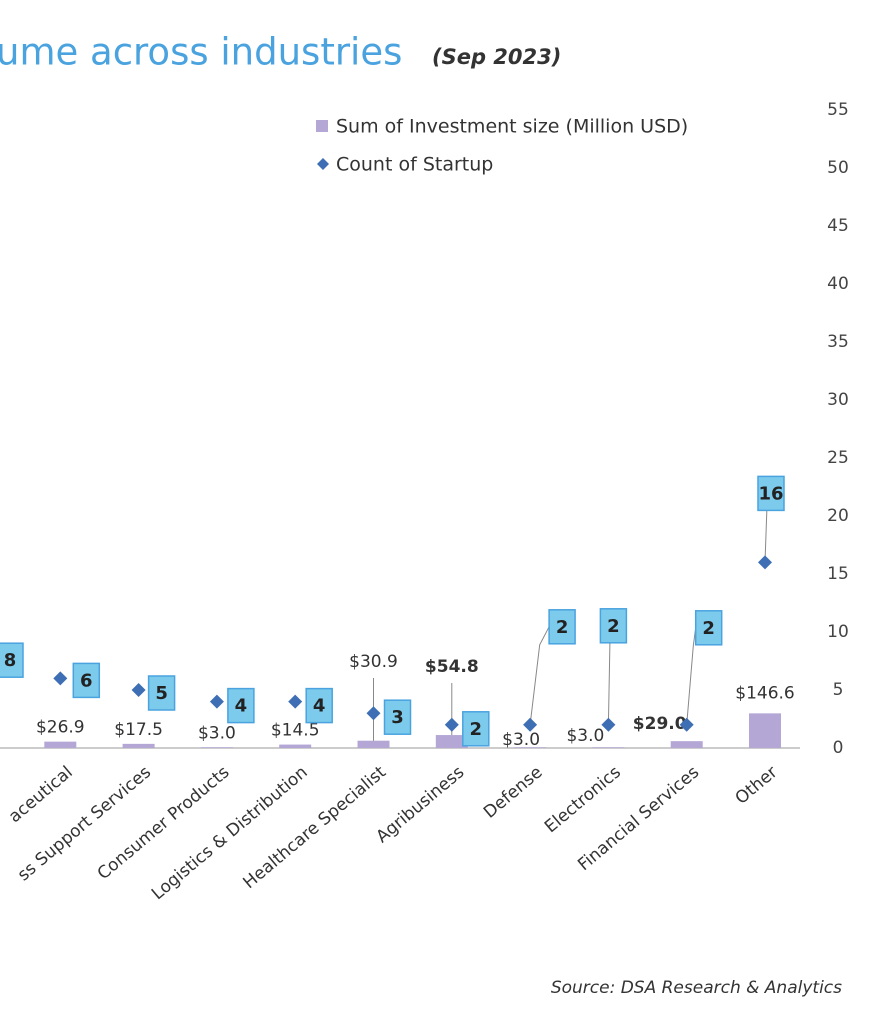 This screenshot has height=1024, width=878. What do you see at coordinates (757, 785) in the screenshot?
I see `x-tick-label: Other` at bounding box center [757, 785].